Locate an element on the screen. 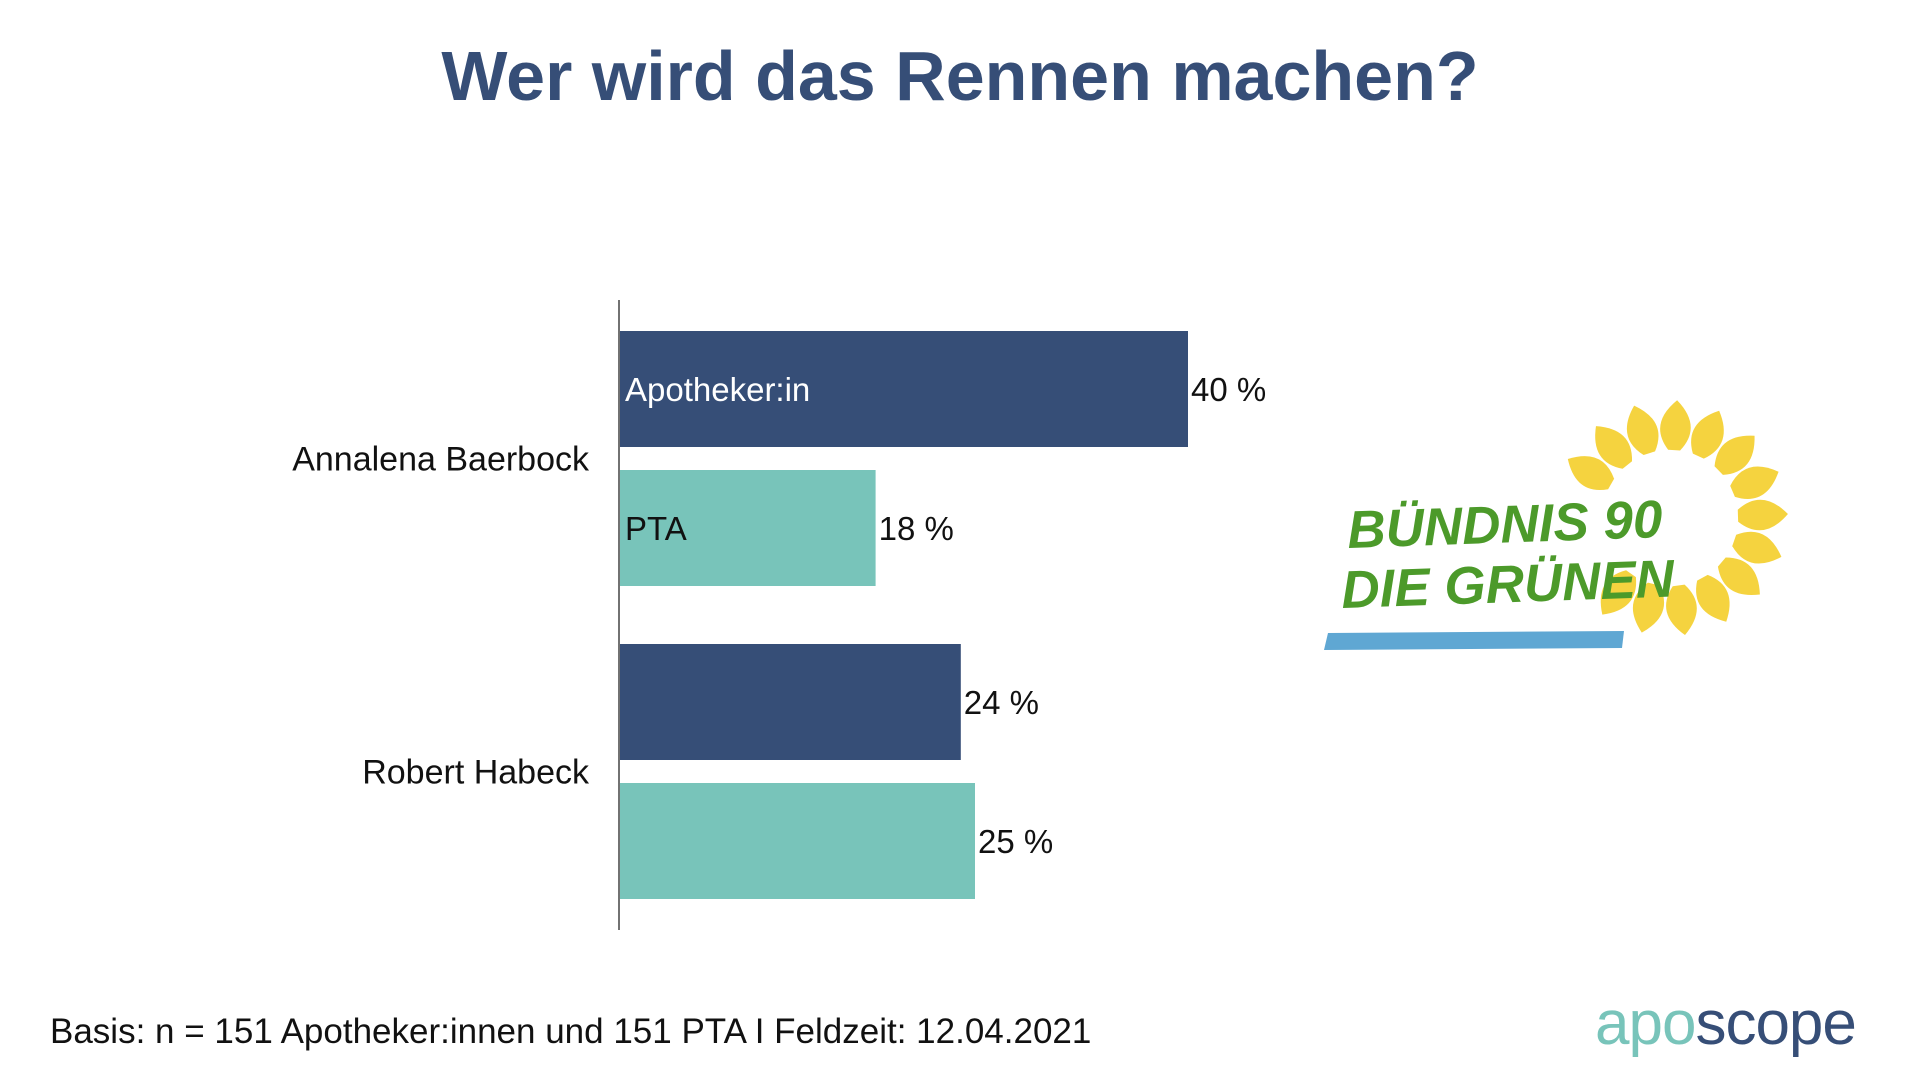 This screenshot has height=1080, width=1920. party-logo-line2: DIE GRÜNEN is located at coordinates (1508, 584).